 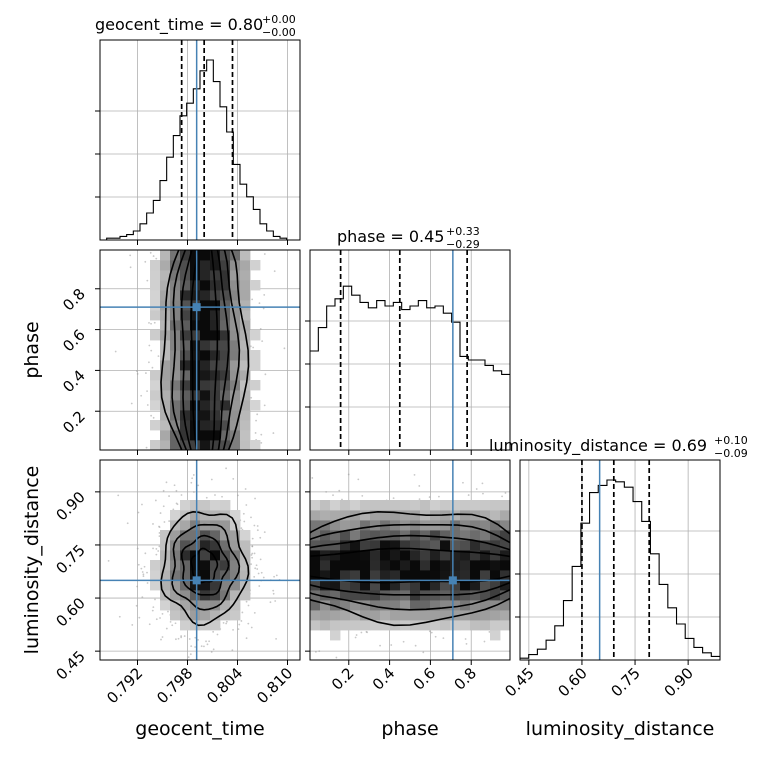 I want to click on x-tick-label: 0.810, so click(x=274, y=685).